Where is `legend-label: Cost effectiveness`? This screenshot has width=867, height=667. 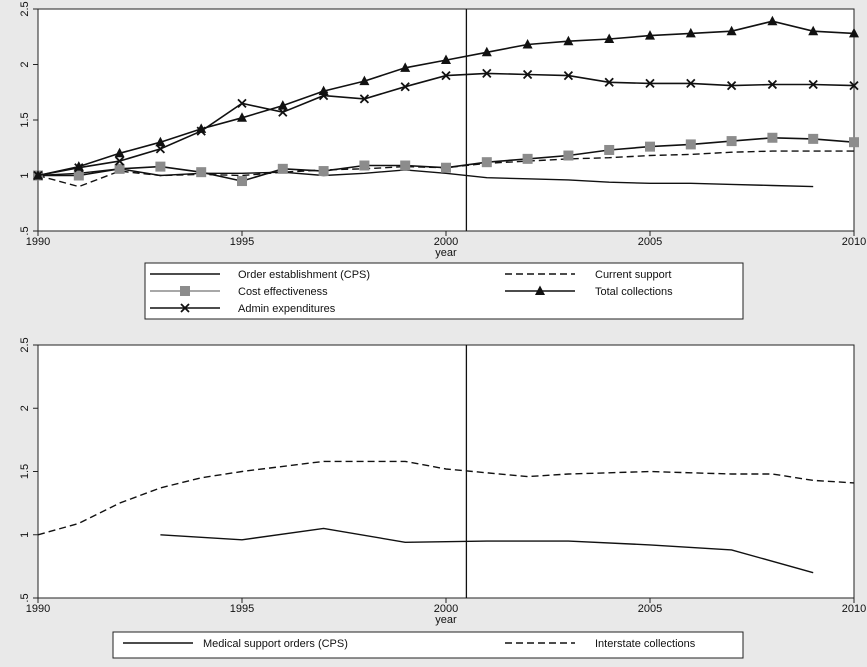 legend-label: Cost effectiveness is located at coordinates (283, 292).